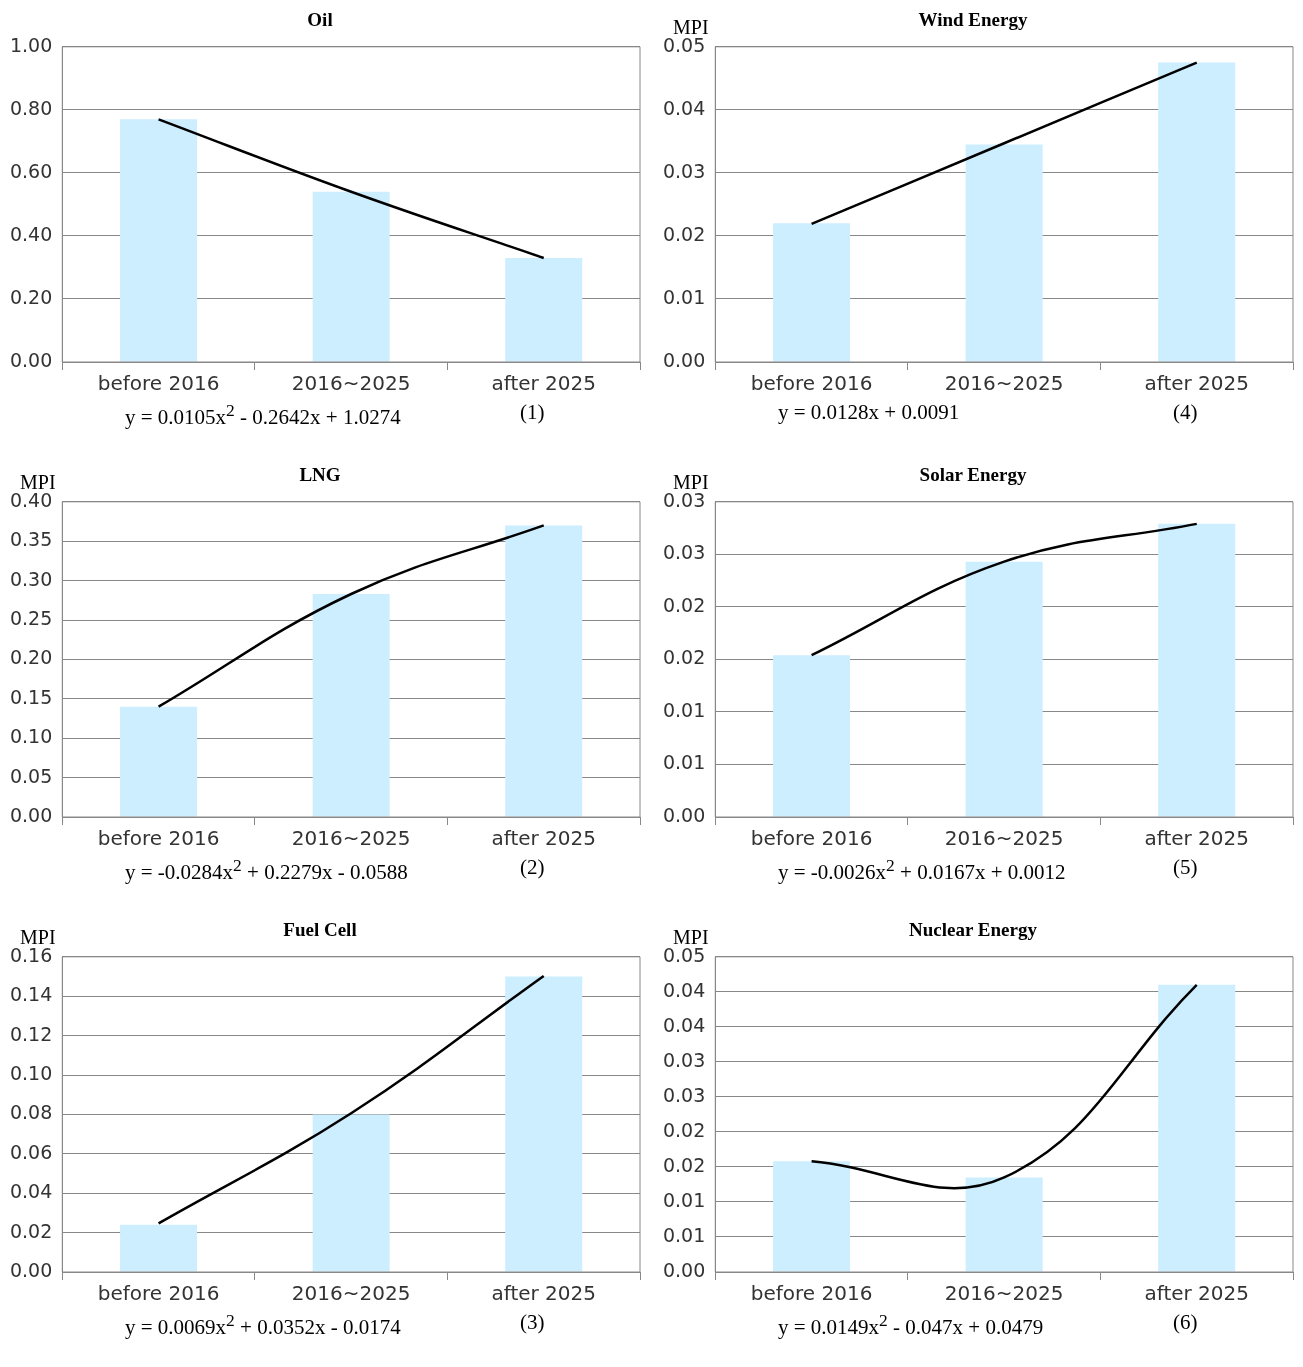 The image size is (1303, 1367). What do you see at coordinates (31, 578) in the screenshot?
I see `y-tick-label: 0.30` at bounding box center [31, 578].